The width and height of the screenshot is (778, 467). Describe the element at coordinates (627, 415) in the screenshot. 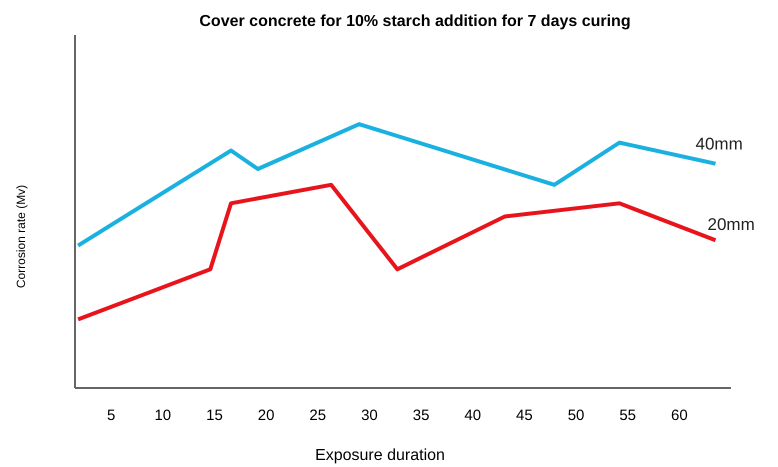

I see `x-tick-label: 55` at that location.